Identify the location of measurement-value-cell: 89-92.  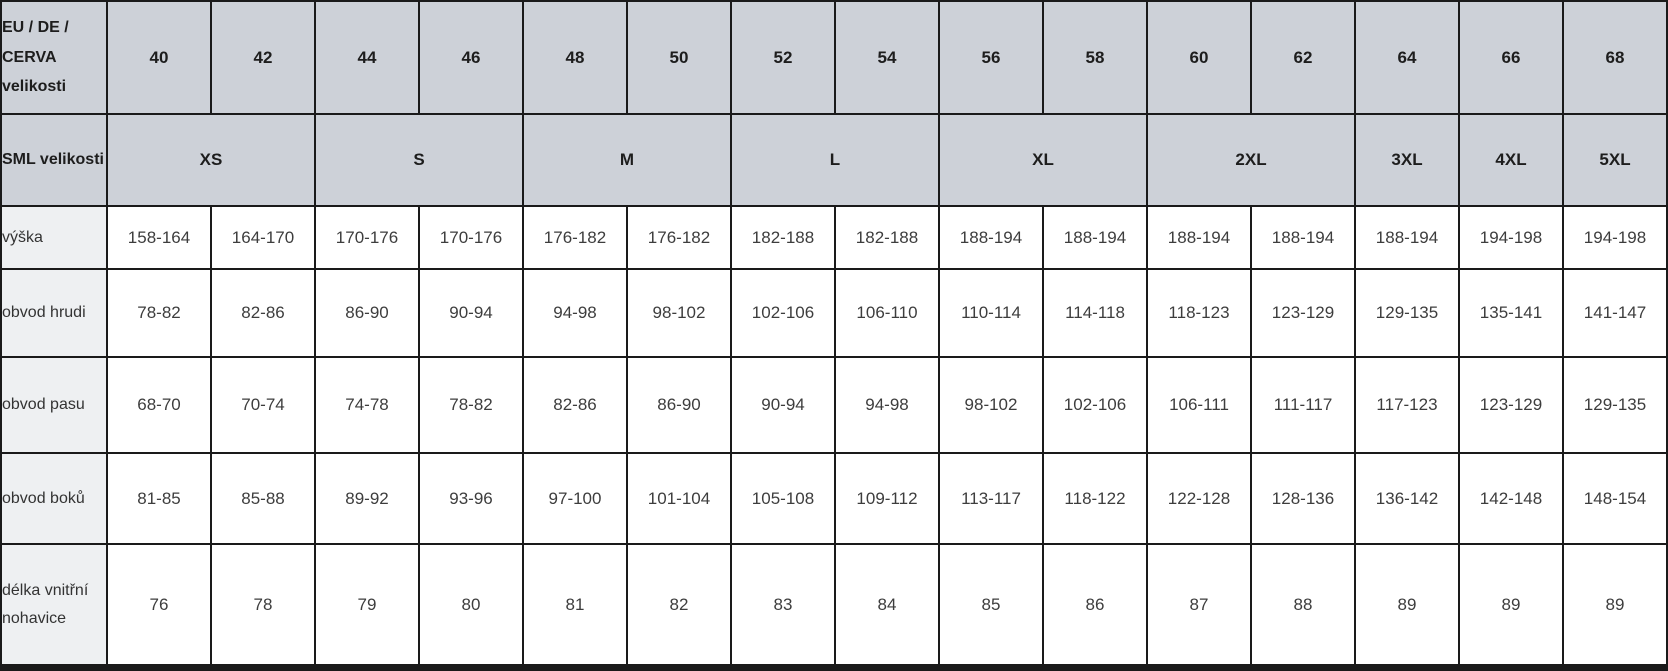
(367, 498).